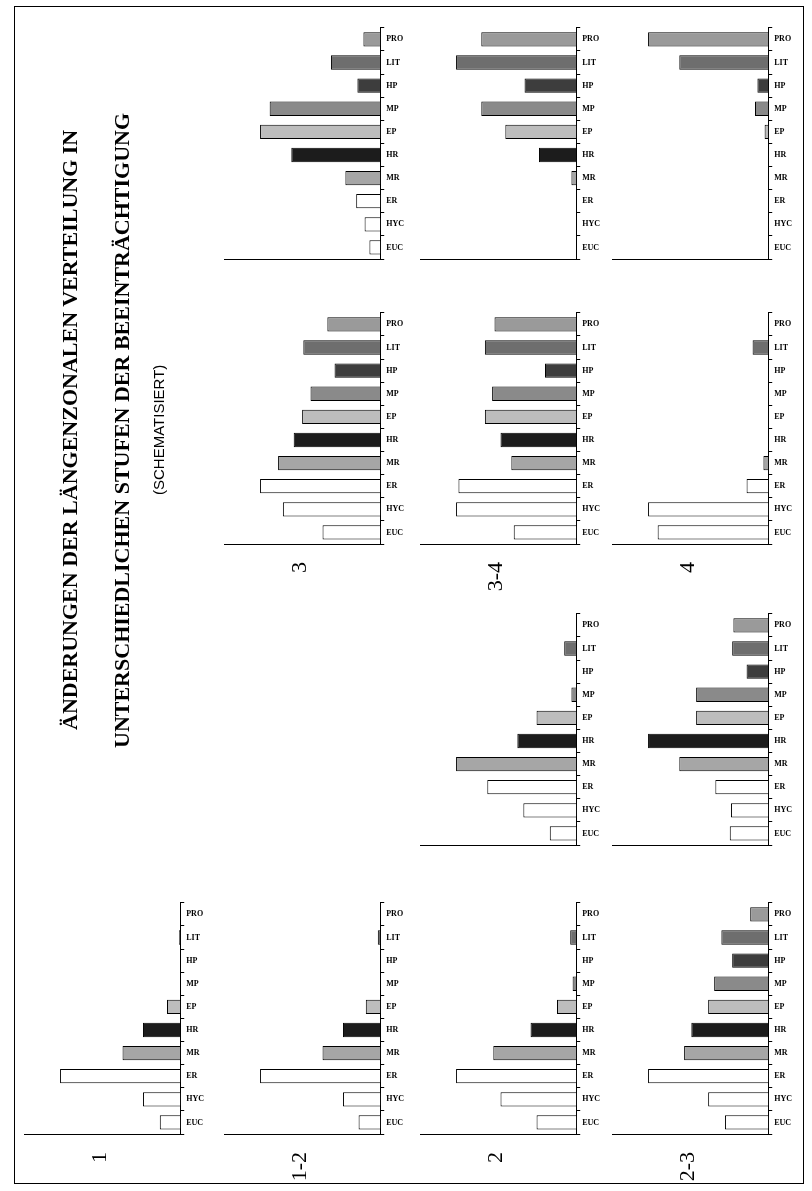 The image size is (812, 1191). What do you see at coordinates (99, 1157) in the screenshot?
I see `text: 1` at bounding box center [99, 1157].